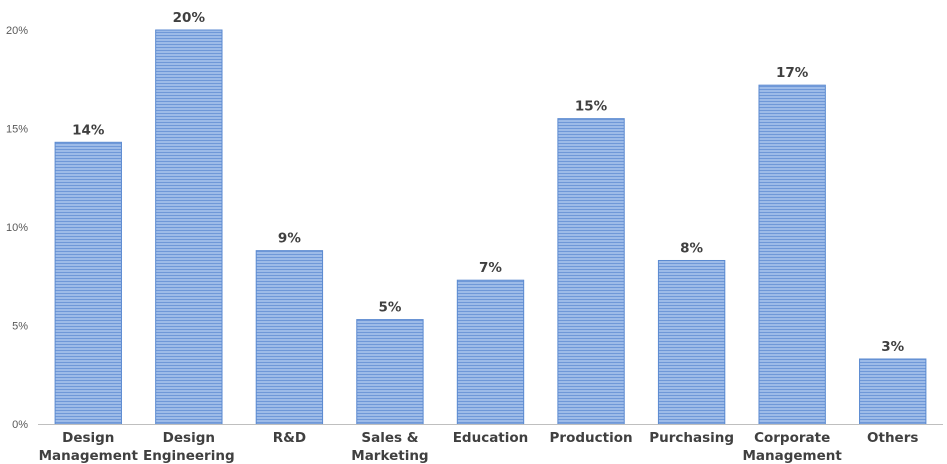  Describe the element at coordinates (591, 107) in the screenshot. I see `data-label: 15%` at that location.